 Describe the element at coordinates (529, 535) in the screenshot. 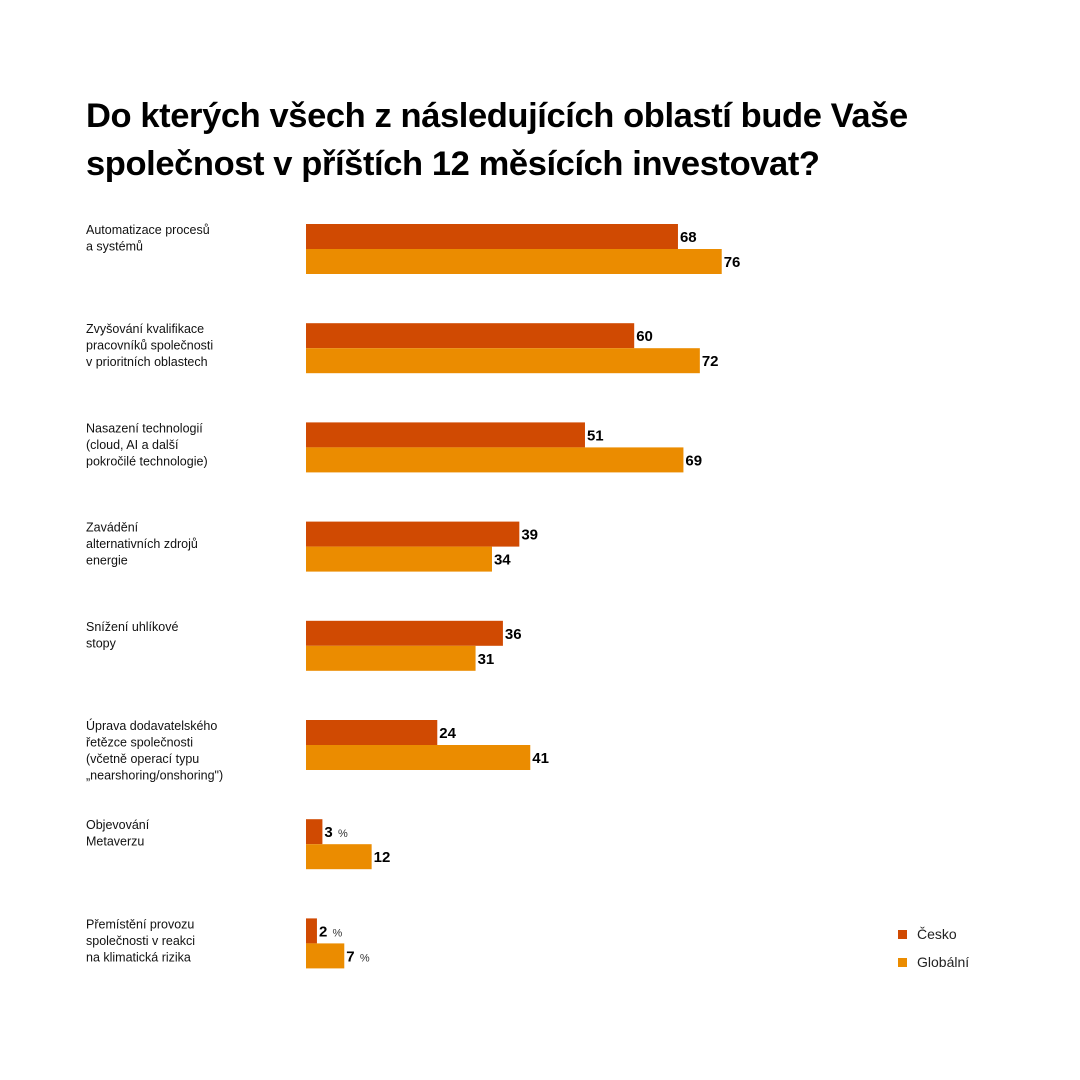

I see `value-label-cesko: 39` at that location.